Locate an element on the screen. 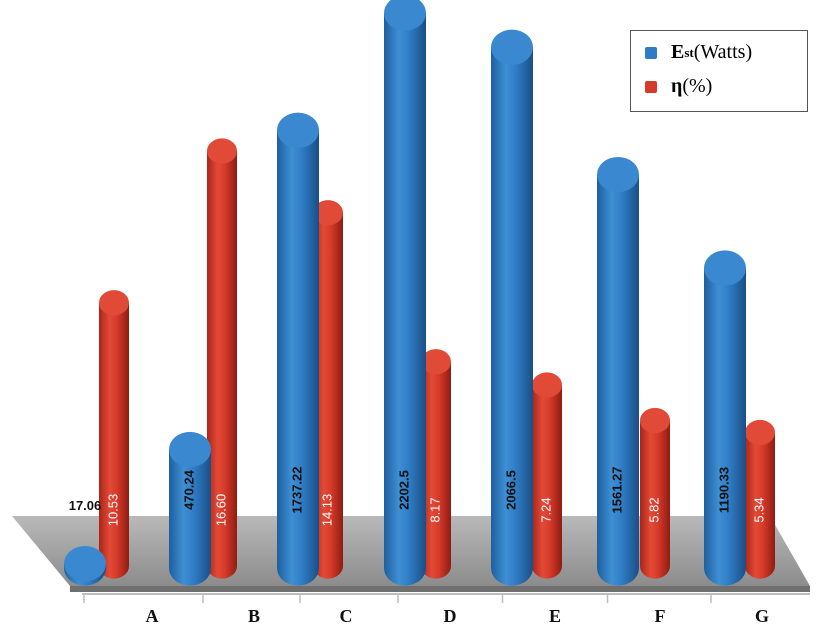  legend-item-eta: η (%) is located at coordinates (678, 86).